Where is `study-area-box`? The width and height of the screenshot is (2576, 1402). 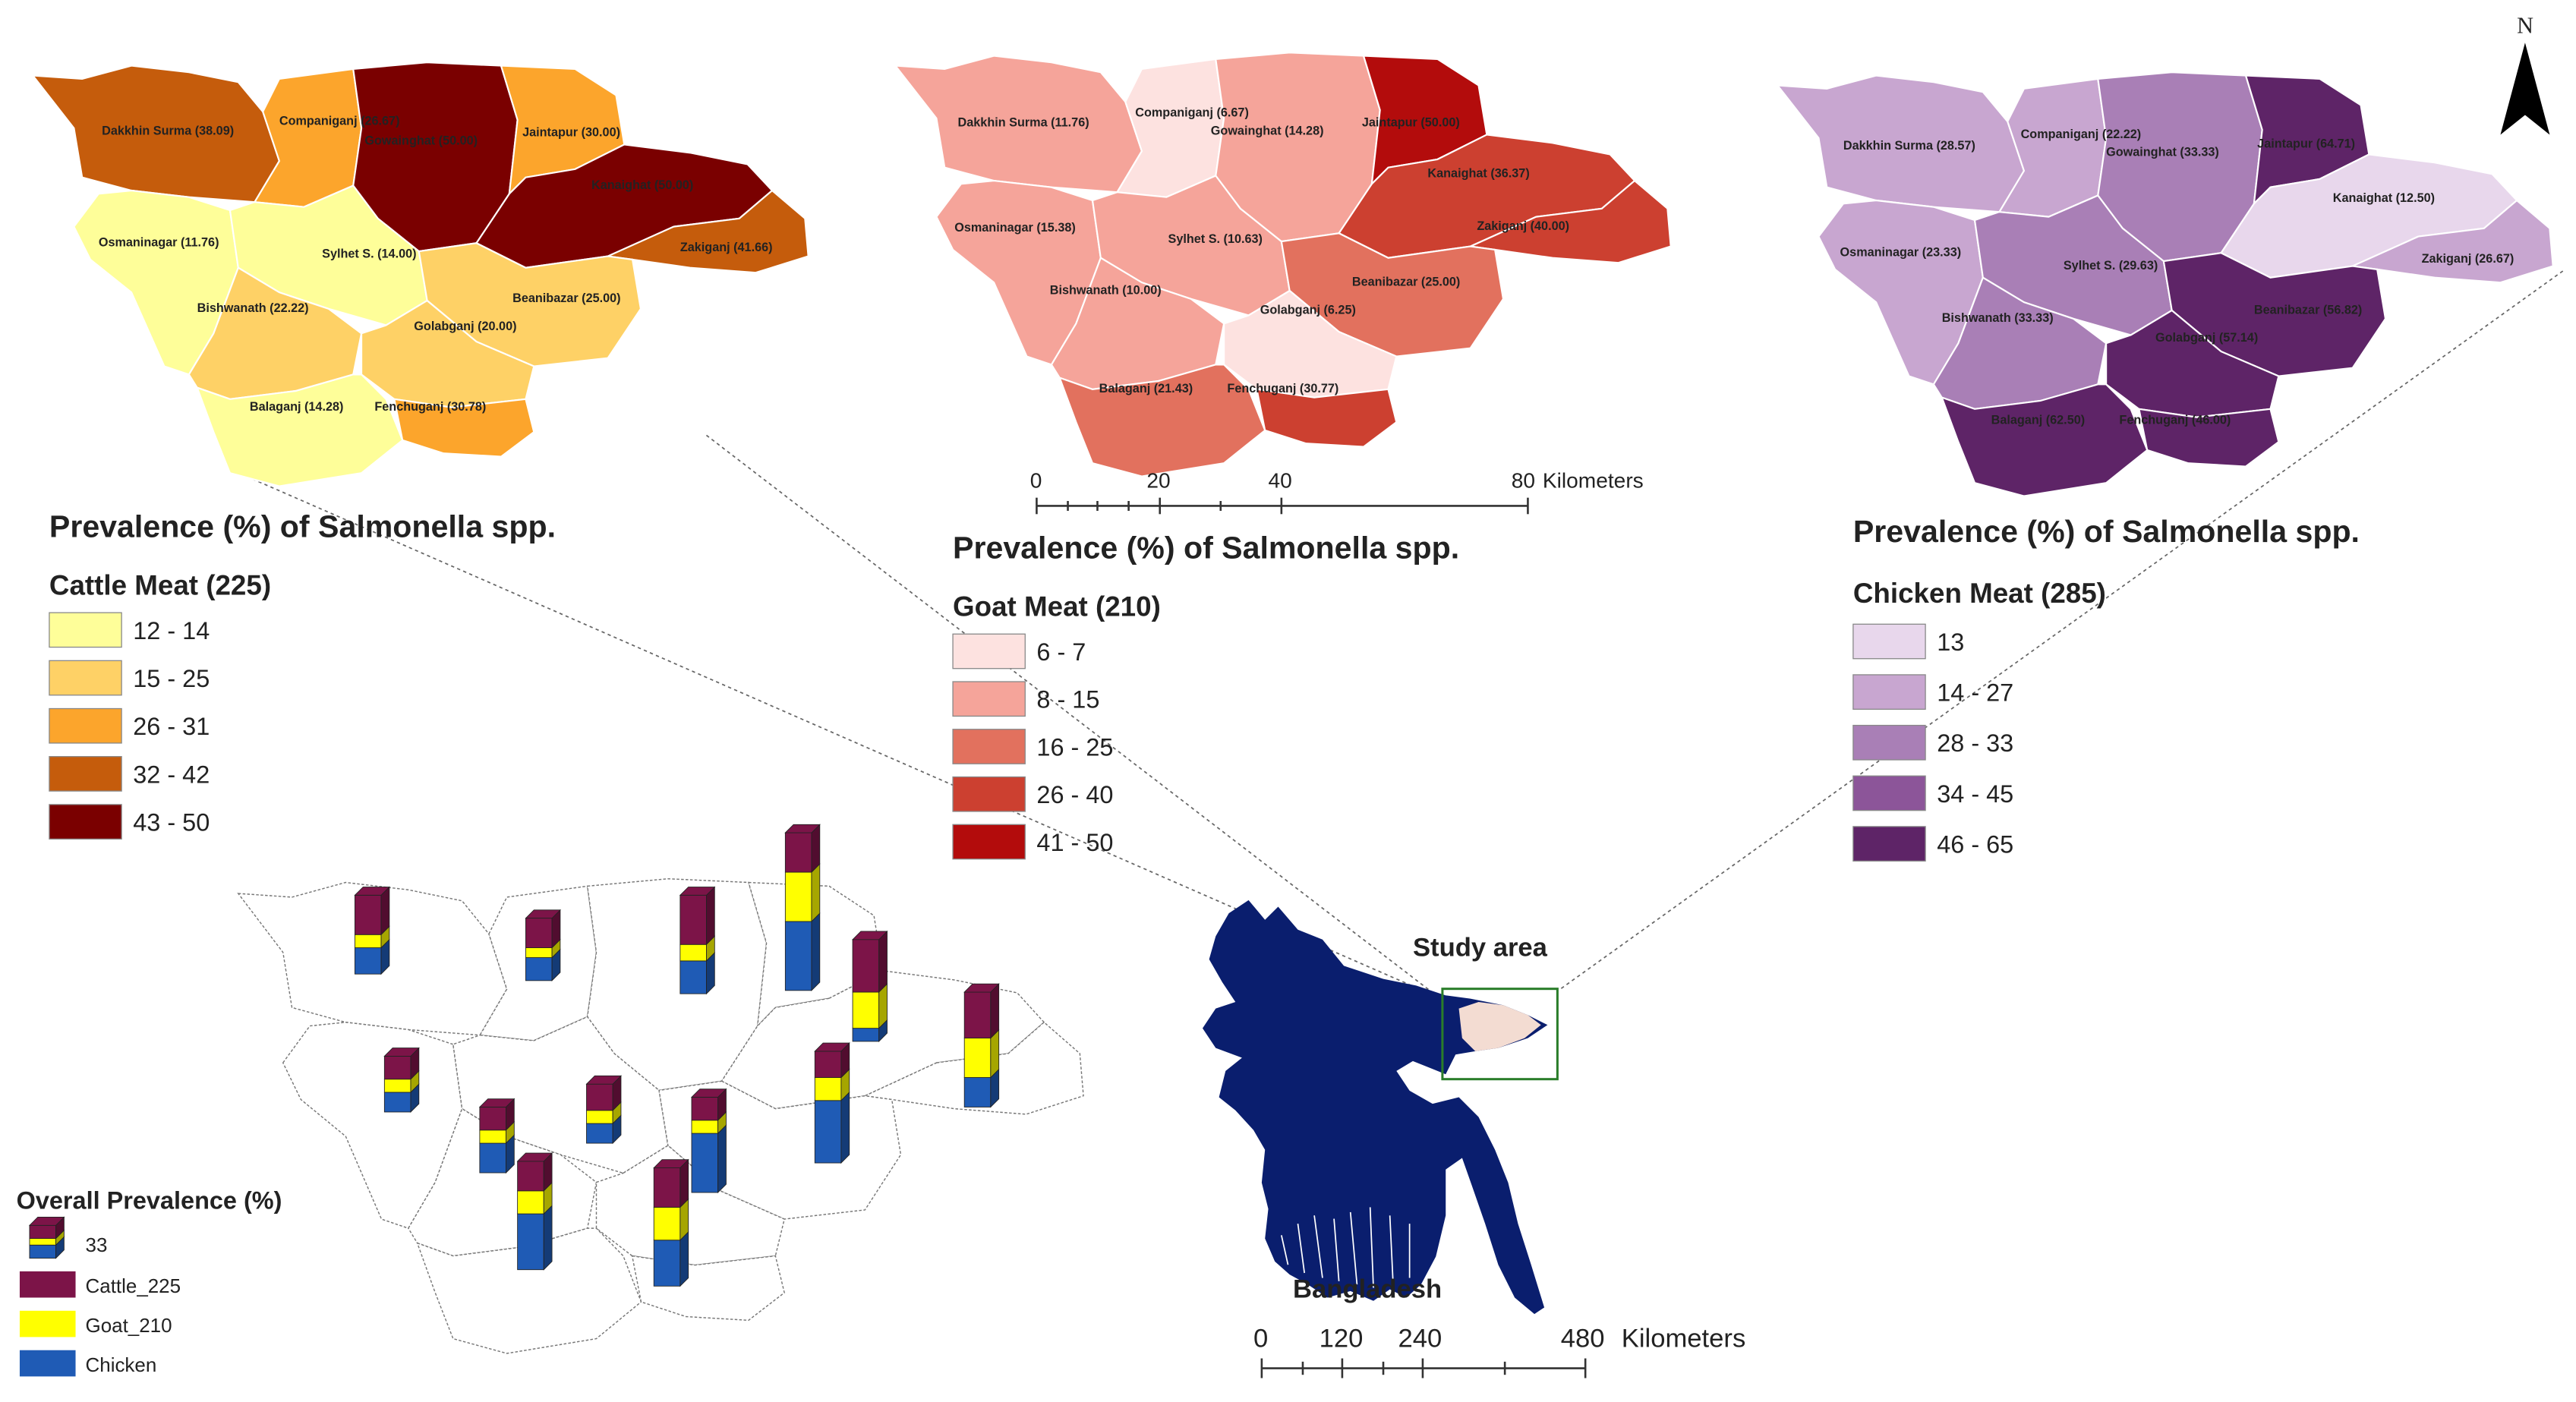
study-area-box is located at coordinates (1500, 1035).